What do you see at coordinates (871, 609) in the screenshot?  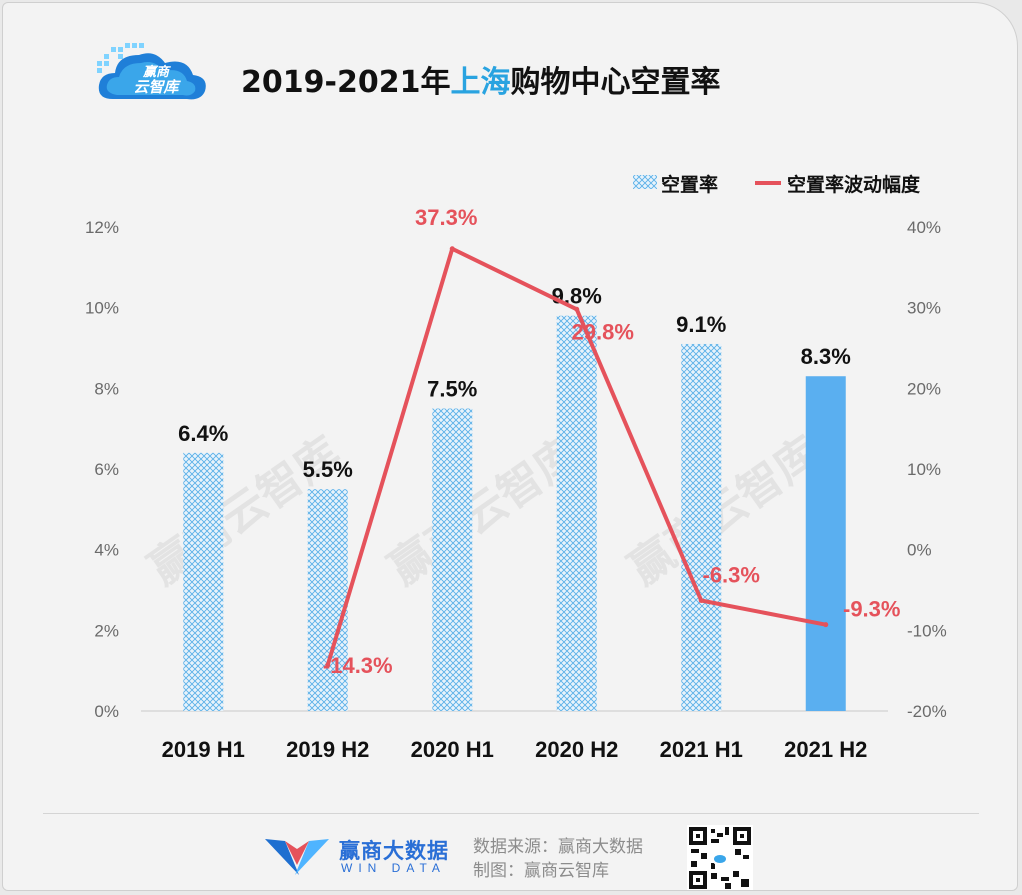 I see `fluctuation-value-label: -9.3%` at bounding box center [871, 609].